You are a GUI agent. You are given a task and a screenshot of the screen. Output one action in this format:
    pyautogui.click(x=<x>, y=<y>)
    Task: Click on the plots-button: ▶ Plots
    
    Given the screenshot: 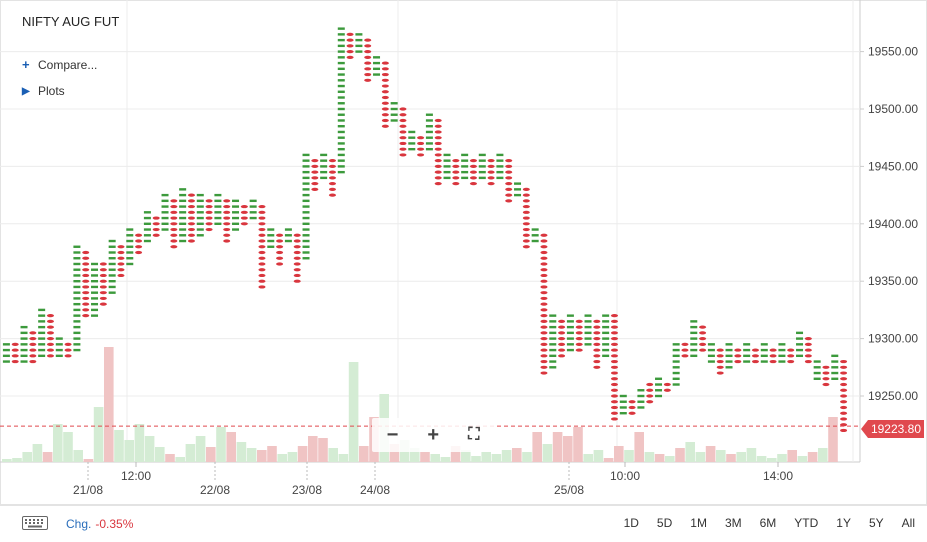 What is the action you would take?
    pyautogui.click(x=43, y=91)
    